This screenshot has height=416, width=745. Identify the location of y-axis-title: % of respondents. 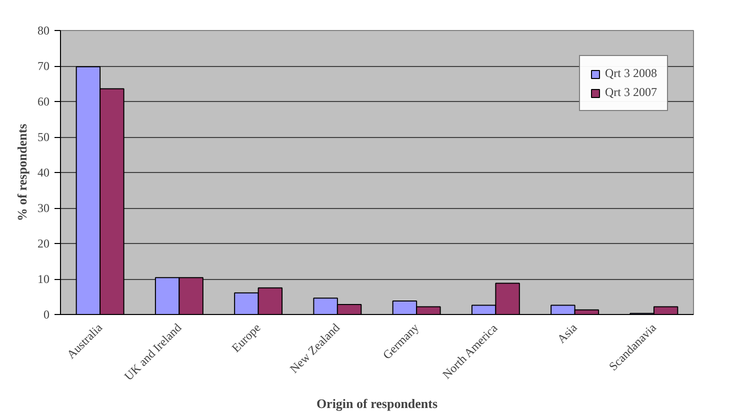
(22, 173).